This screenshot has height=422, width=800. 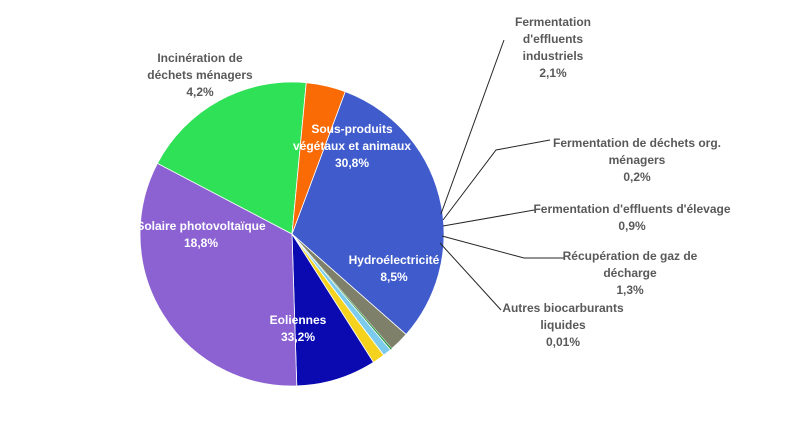 I want to click on slice-category-label: Incinération de, so click(x=200, y=58).